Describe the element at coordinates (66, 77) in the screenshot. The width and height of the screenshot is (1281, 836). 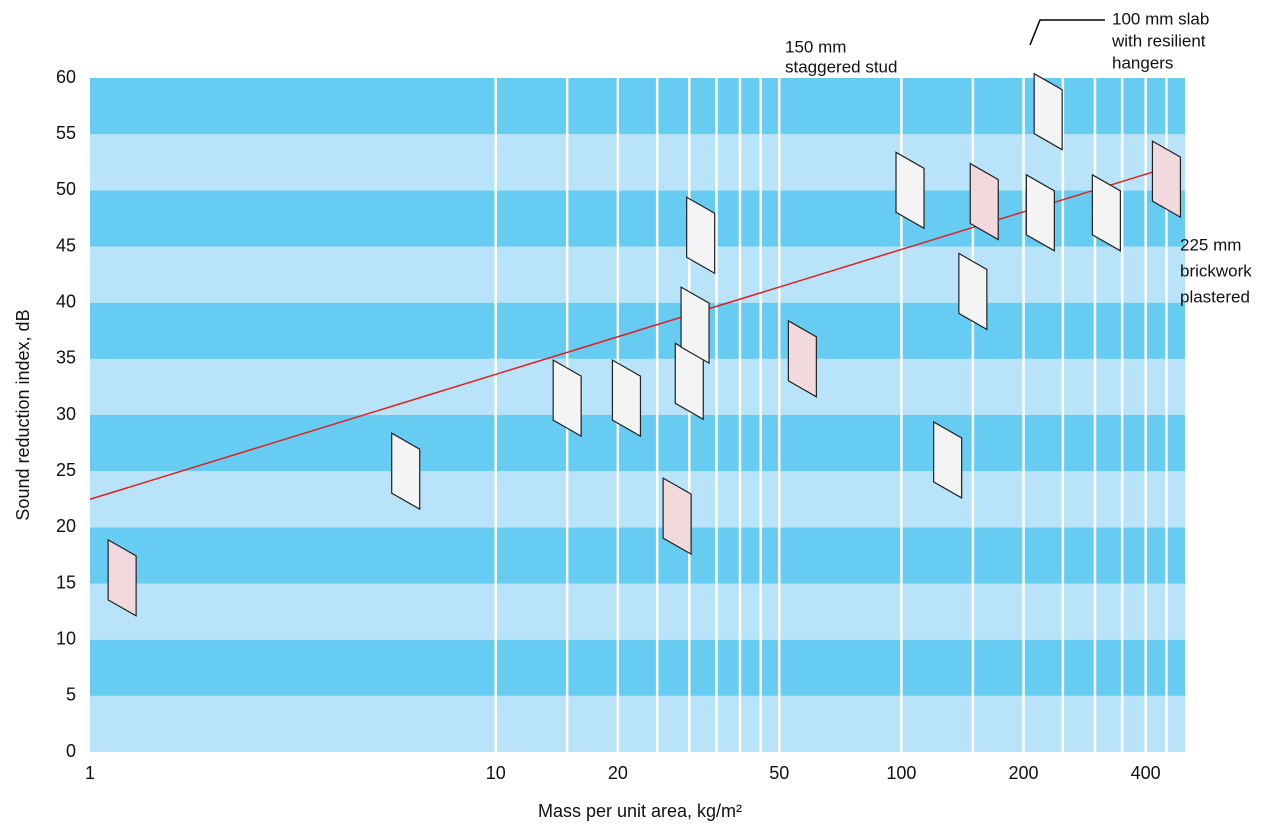
I see `y-tick-label: 60` at that location.